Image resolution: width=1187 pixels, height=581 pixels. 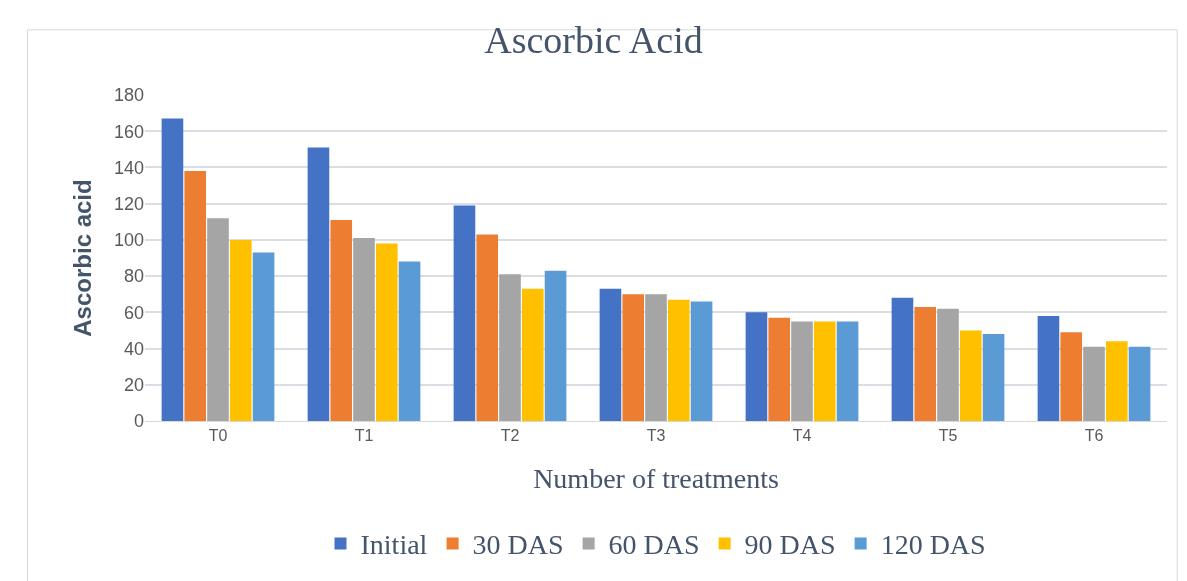 What do you see at coordinates (138, 421) in the screenshot?
I see `y-tick-label: 0` at bounding box center [138, 421].